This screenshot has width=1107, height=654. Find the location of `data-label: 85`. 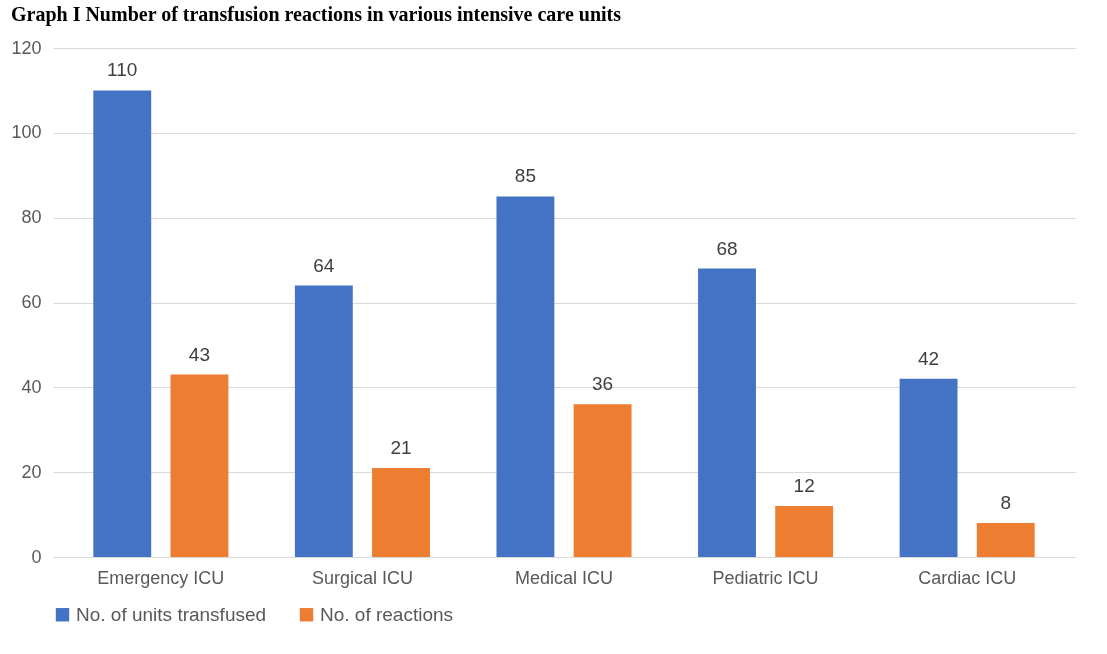

data-label: 85 is located at coordinates (525, 176).